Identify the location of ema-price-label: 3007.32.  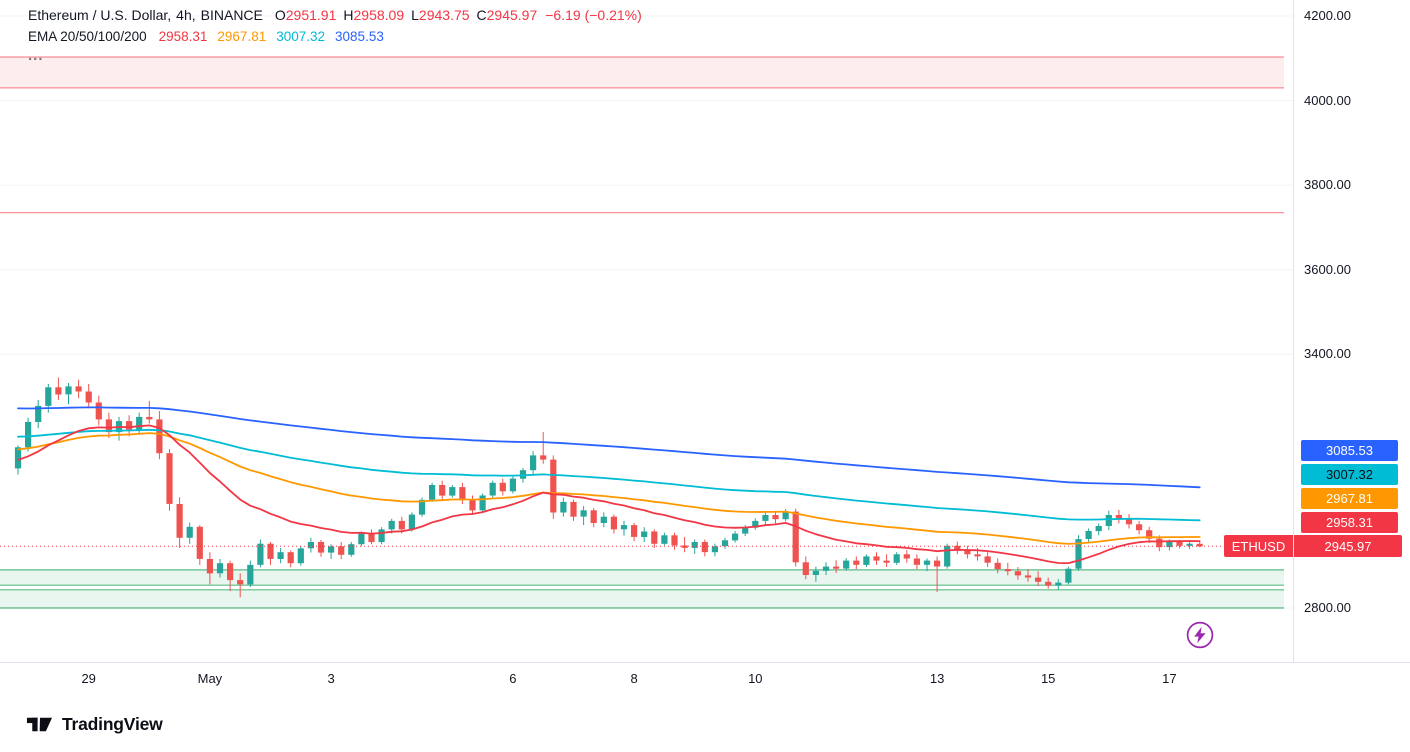
(1349, 474).